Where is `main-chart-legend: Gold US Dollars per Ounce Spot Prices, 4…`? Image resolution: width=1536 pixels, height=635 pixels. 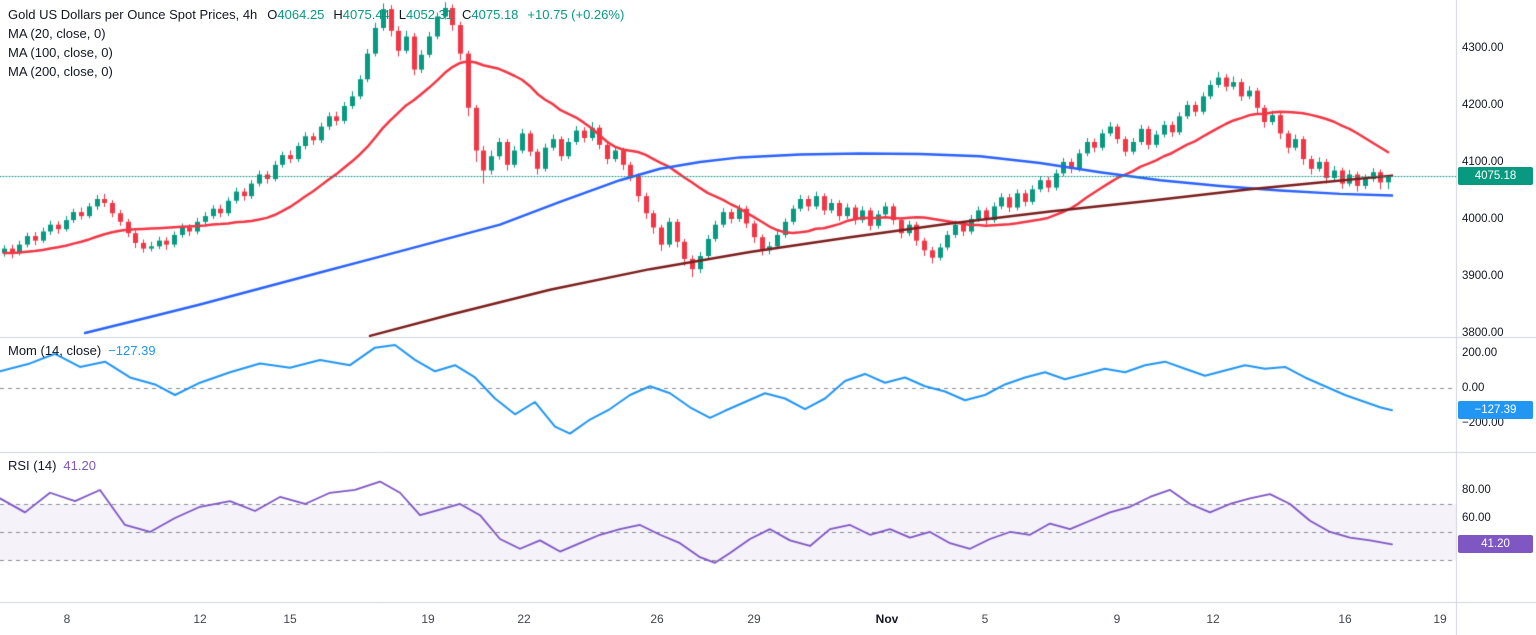 main-chart-legend: Gold US Dollars per Ounce Spot Prices, 4… is located at coordinates (316, 43).